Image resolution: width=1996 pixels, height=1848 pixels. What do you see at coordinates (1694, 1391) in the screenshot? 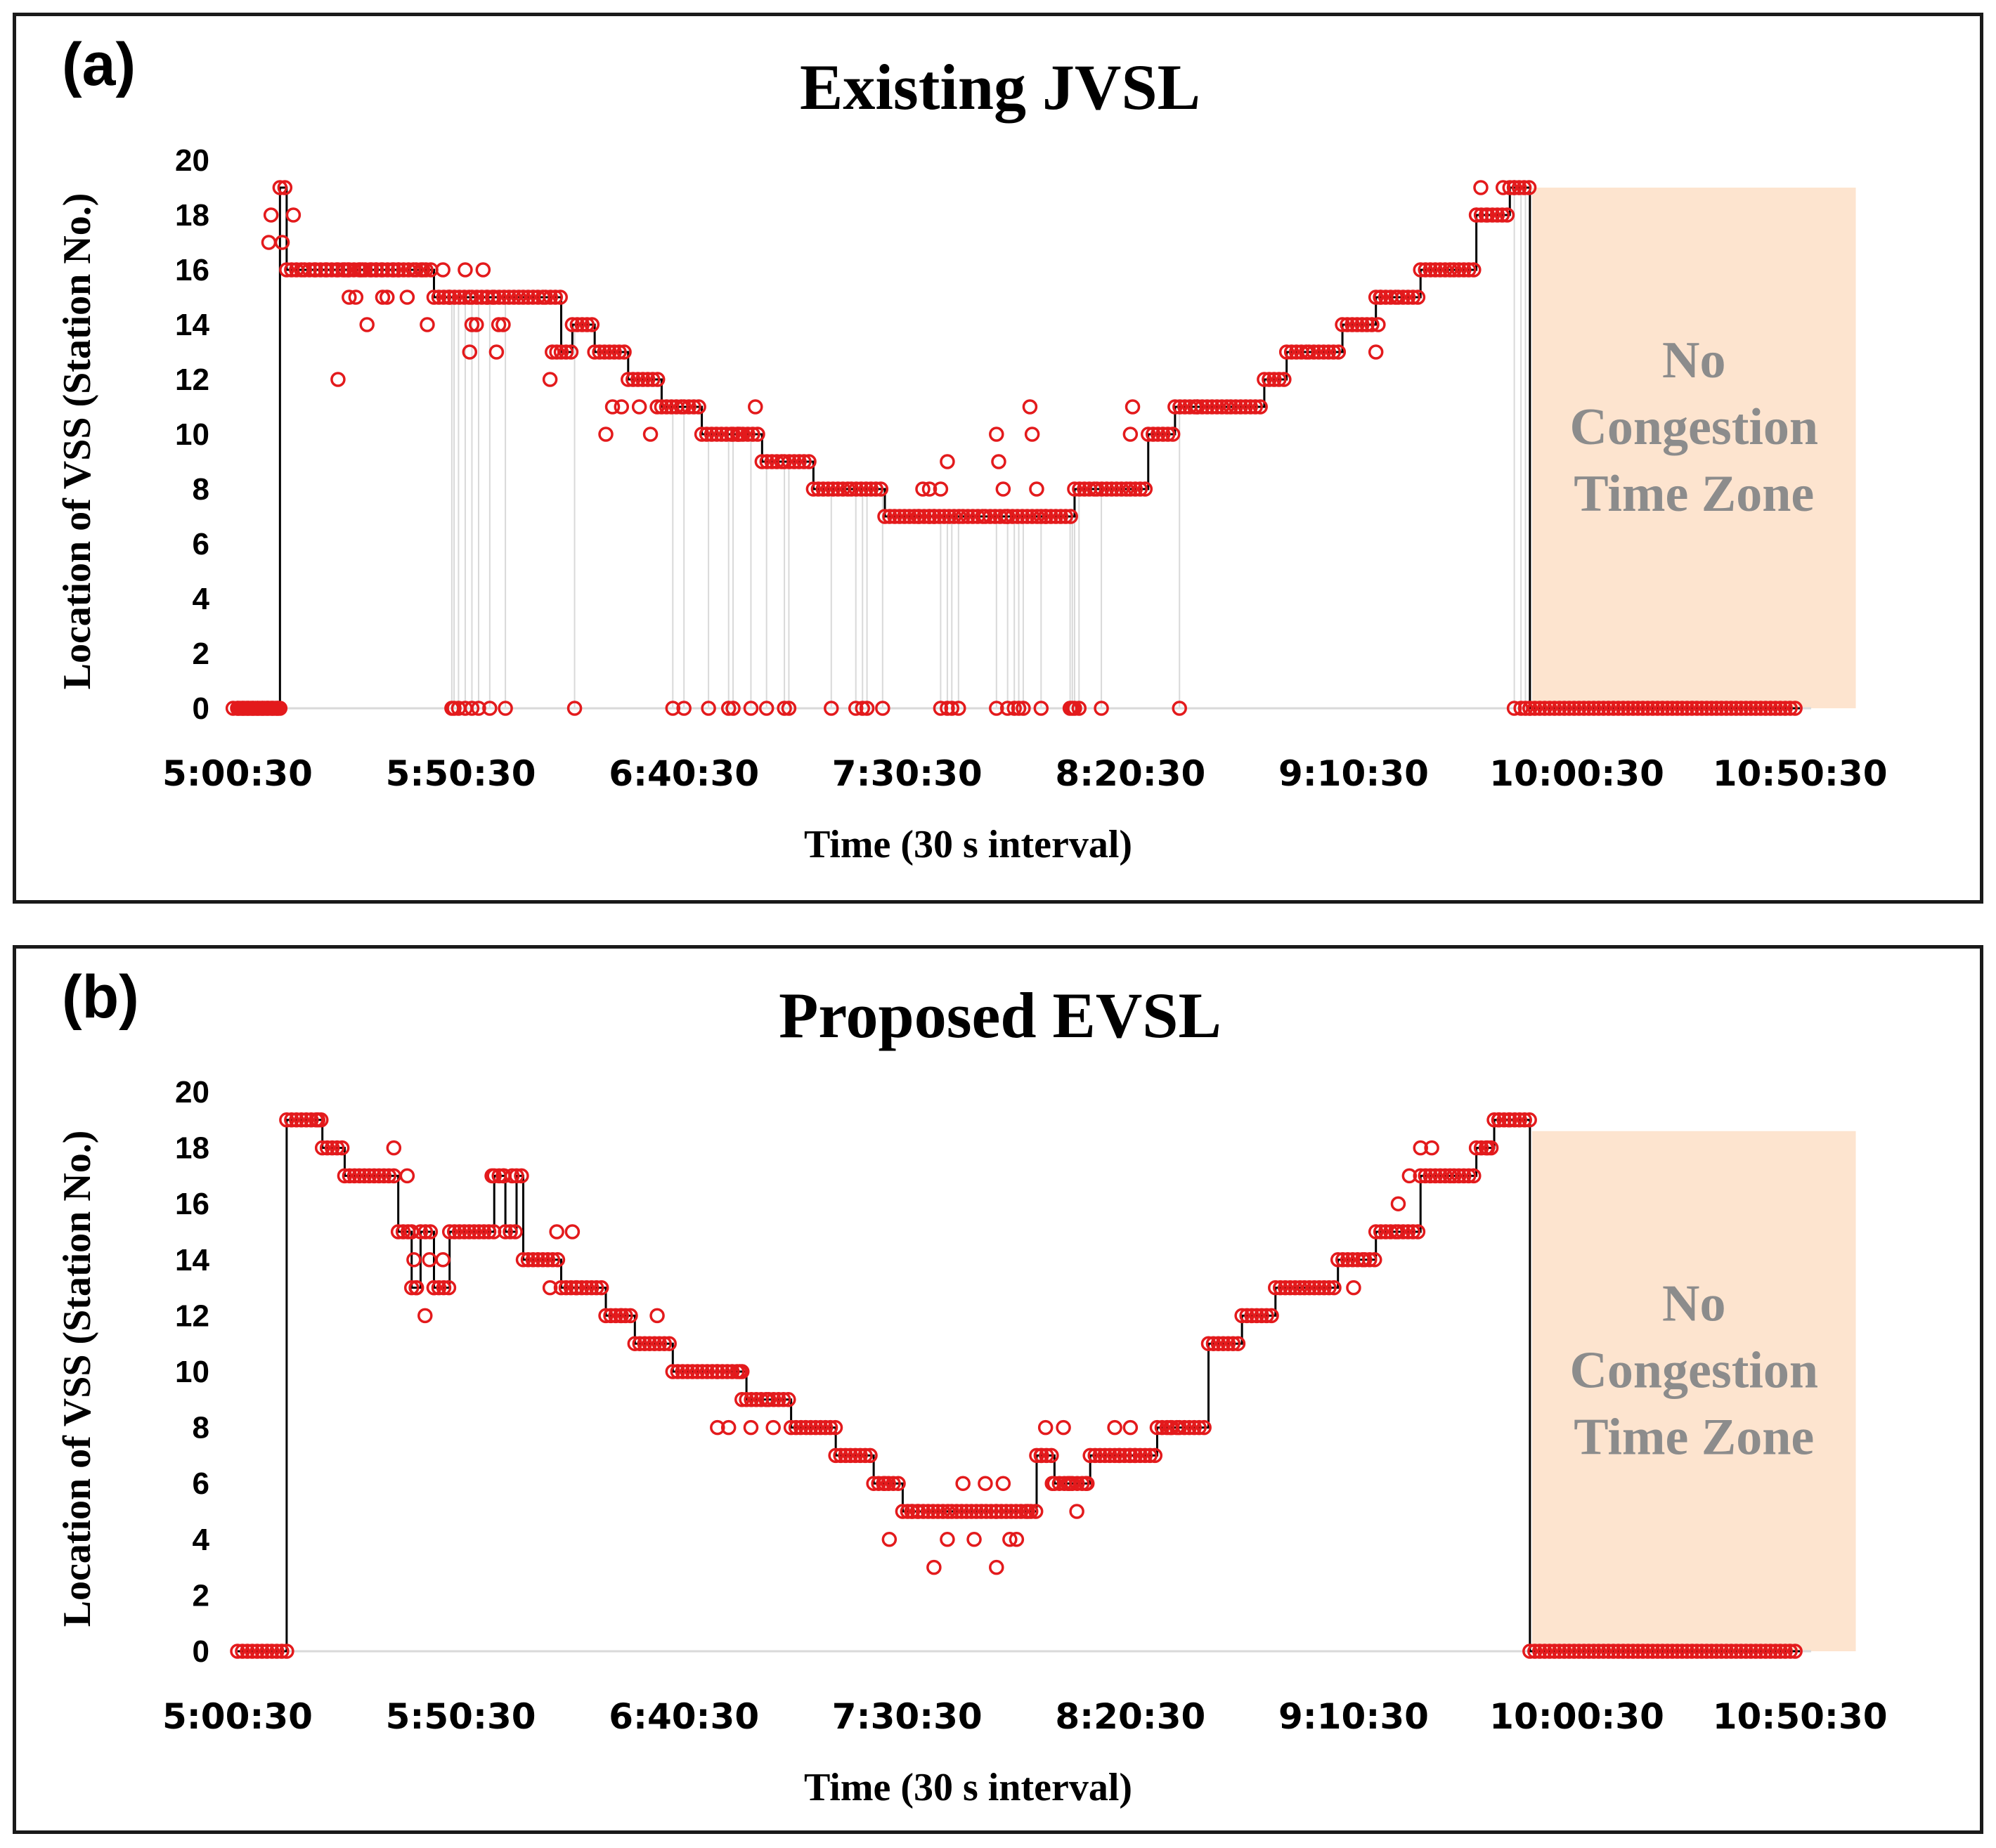
I see `no-congestion-zone` at bounding box center [1694, 1391].